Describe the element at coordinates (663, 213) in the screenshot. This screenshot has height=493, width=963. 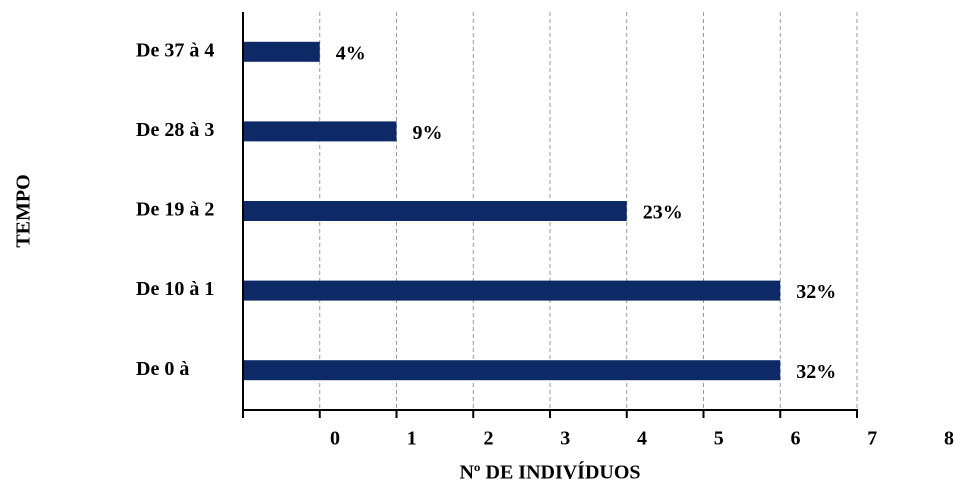
I see `data-label: 23%` at that location.